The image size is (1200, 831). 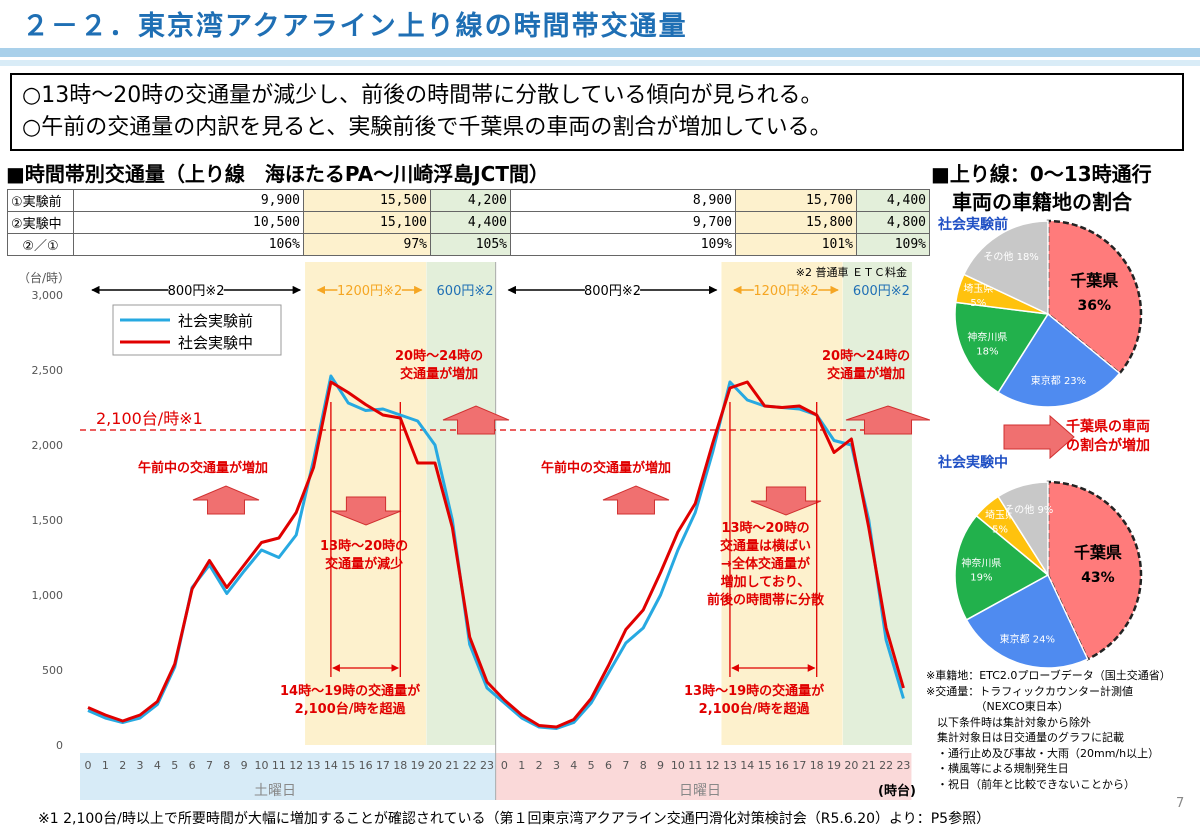 I want to click on legend-entry: 社会実験中, so click(x=215, y=343).